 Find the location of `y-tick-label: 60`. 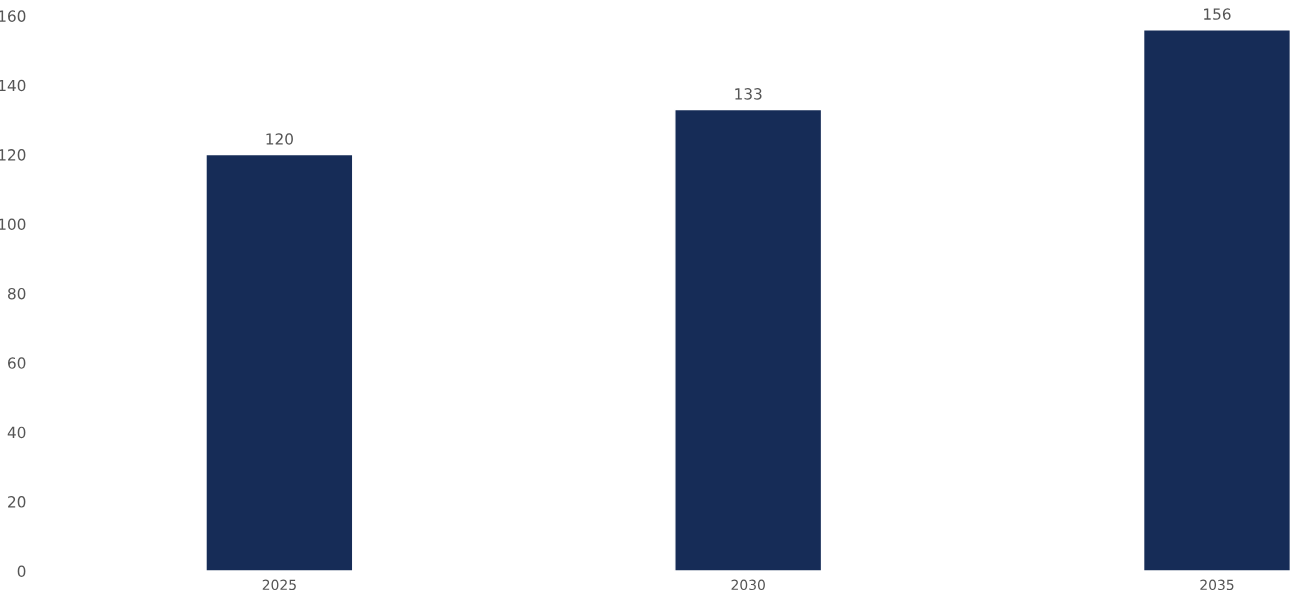

y-tick-label: 60 is located at coordinates (17, 363).